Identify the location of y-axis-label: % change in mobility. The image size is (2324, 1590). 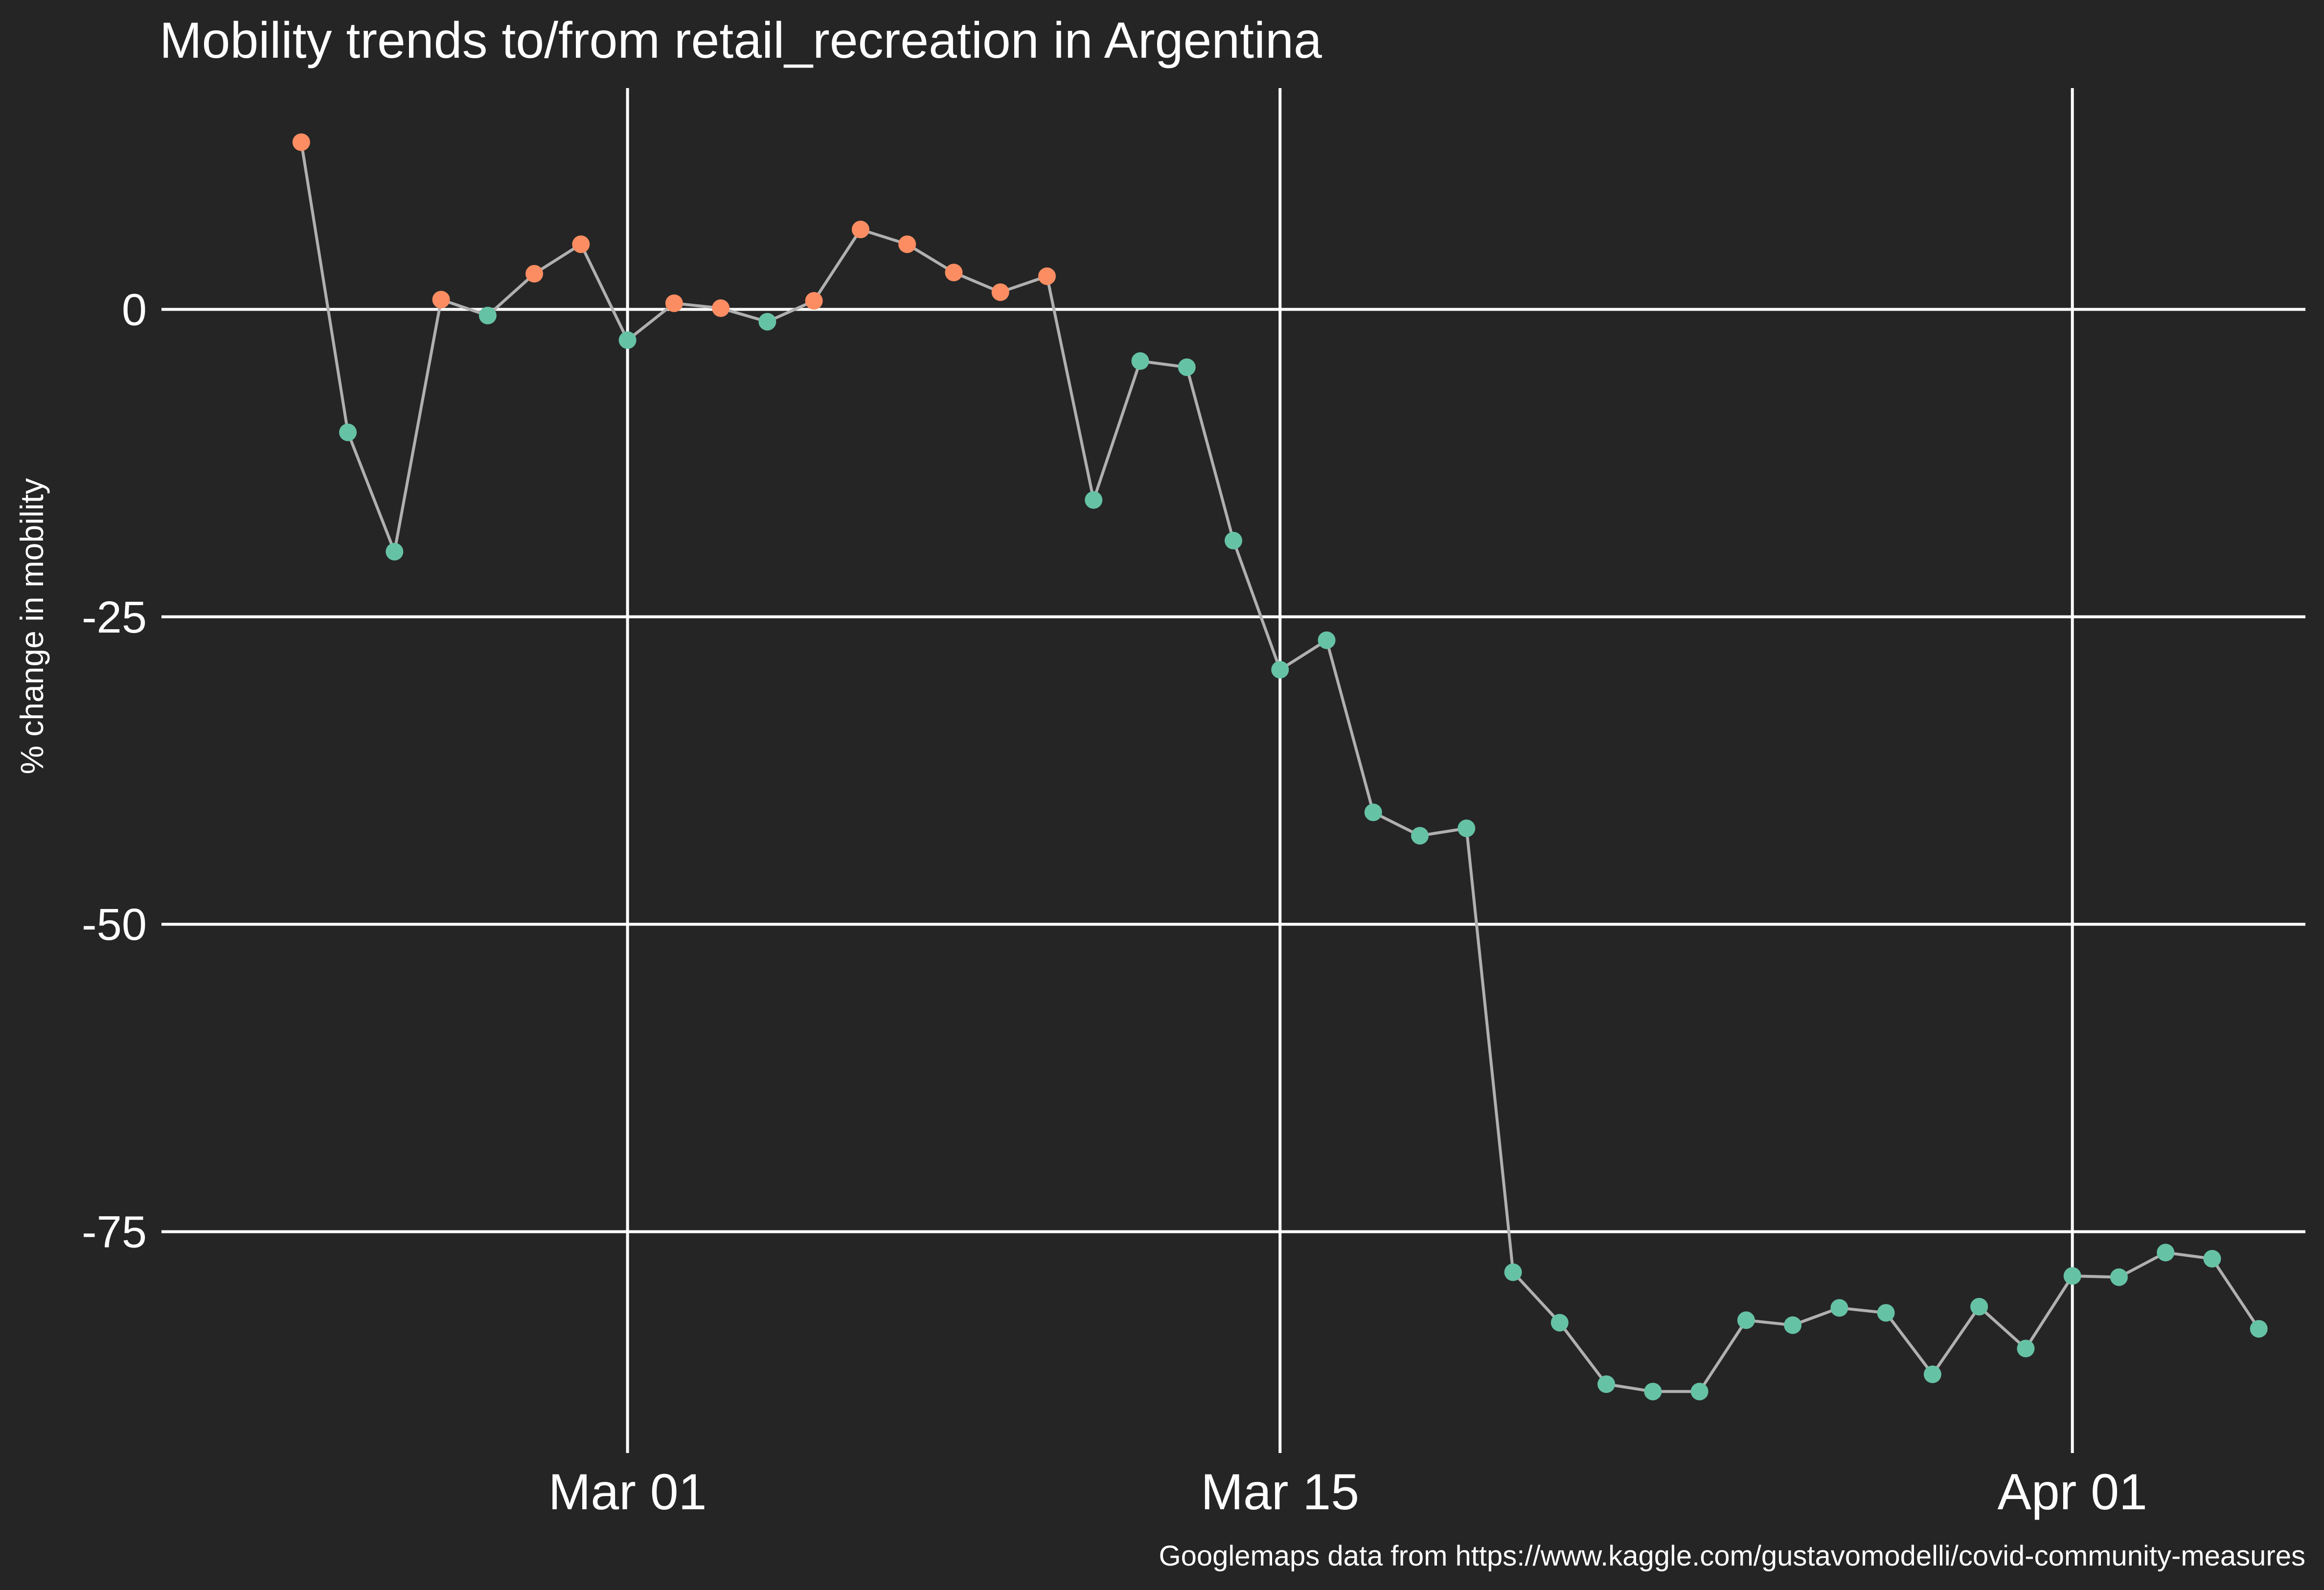
(32, 626).